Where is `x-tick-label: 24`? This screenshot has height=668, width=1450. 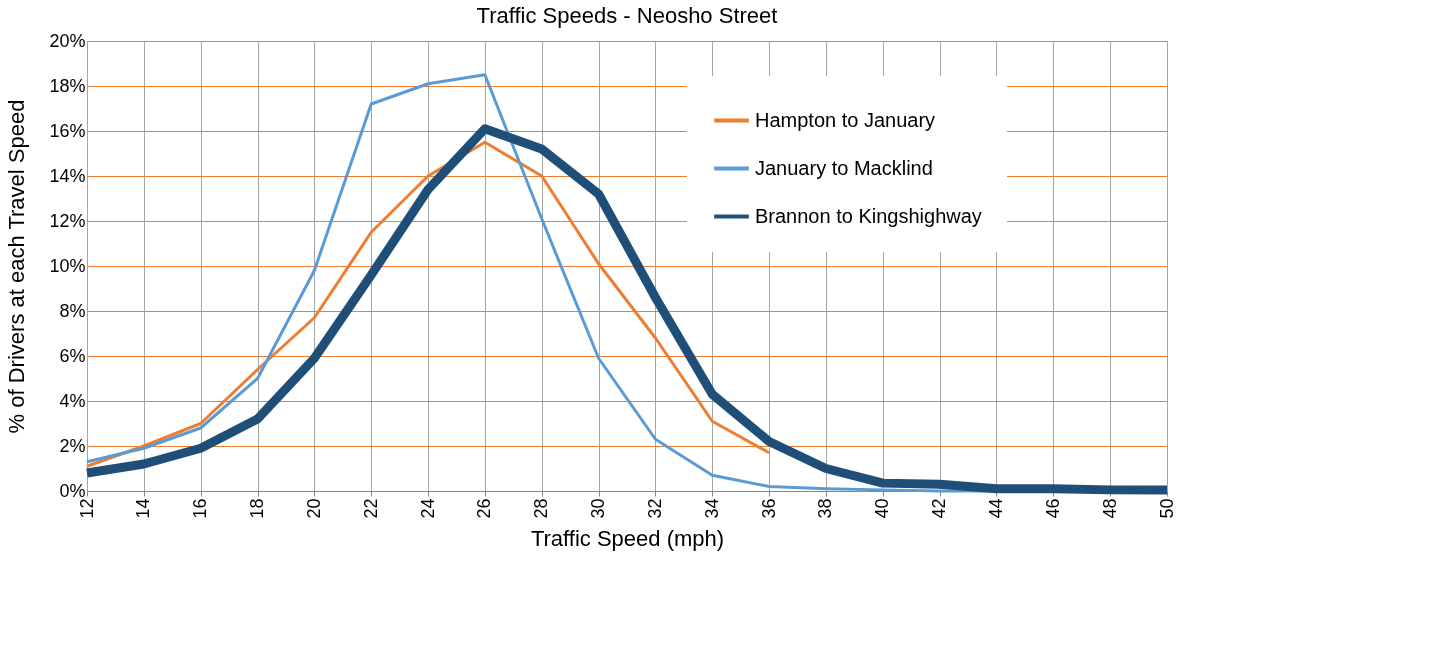
x-tick-label: 24 is located at coordinates (427, 508).